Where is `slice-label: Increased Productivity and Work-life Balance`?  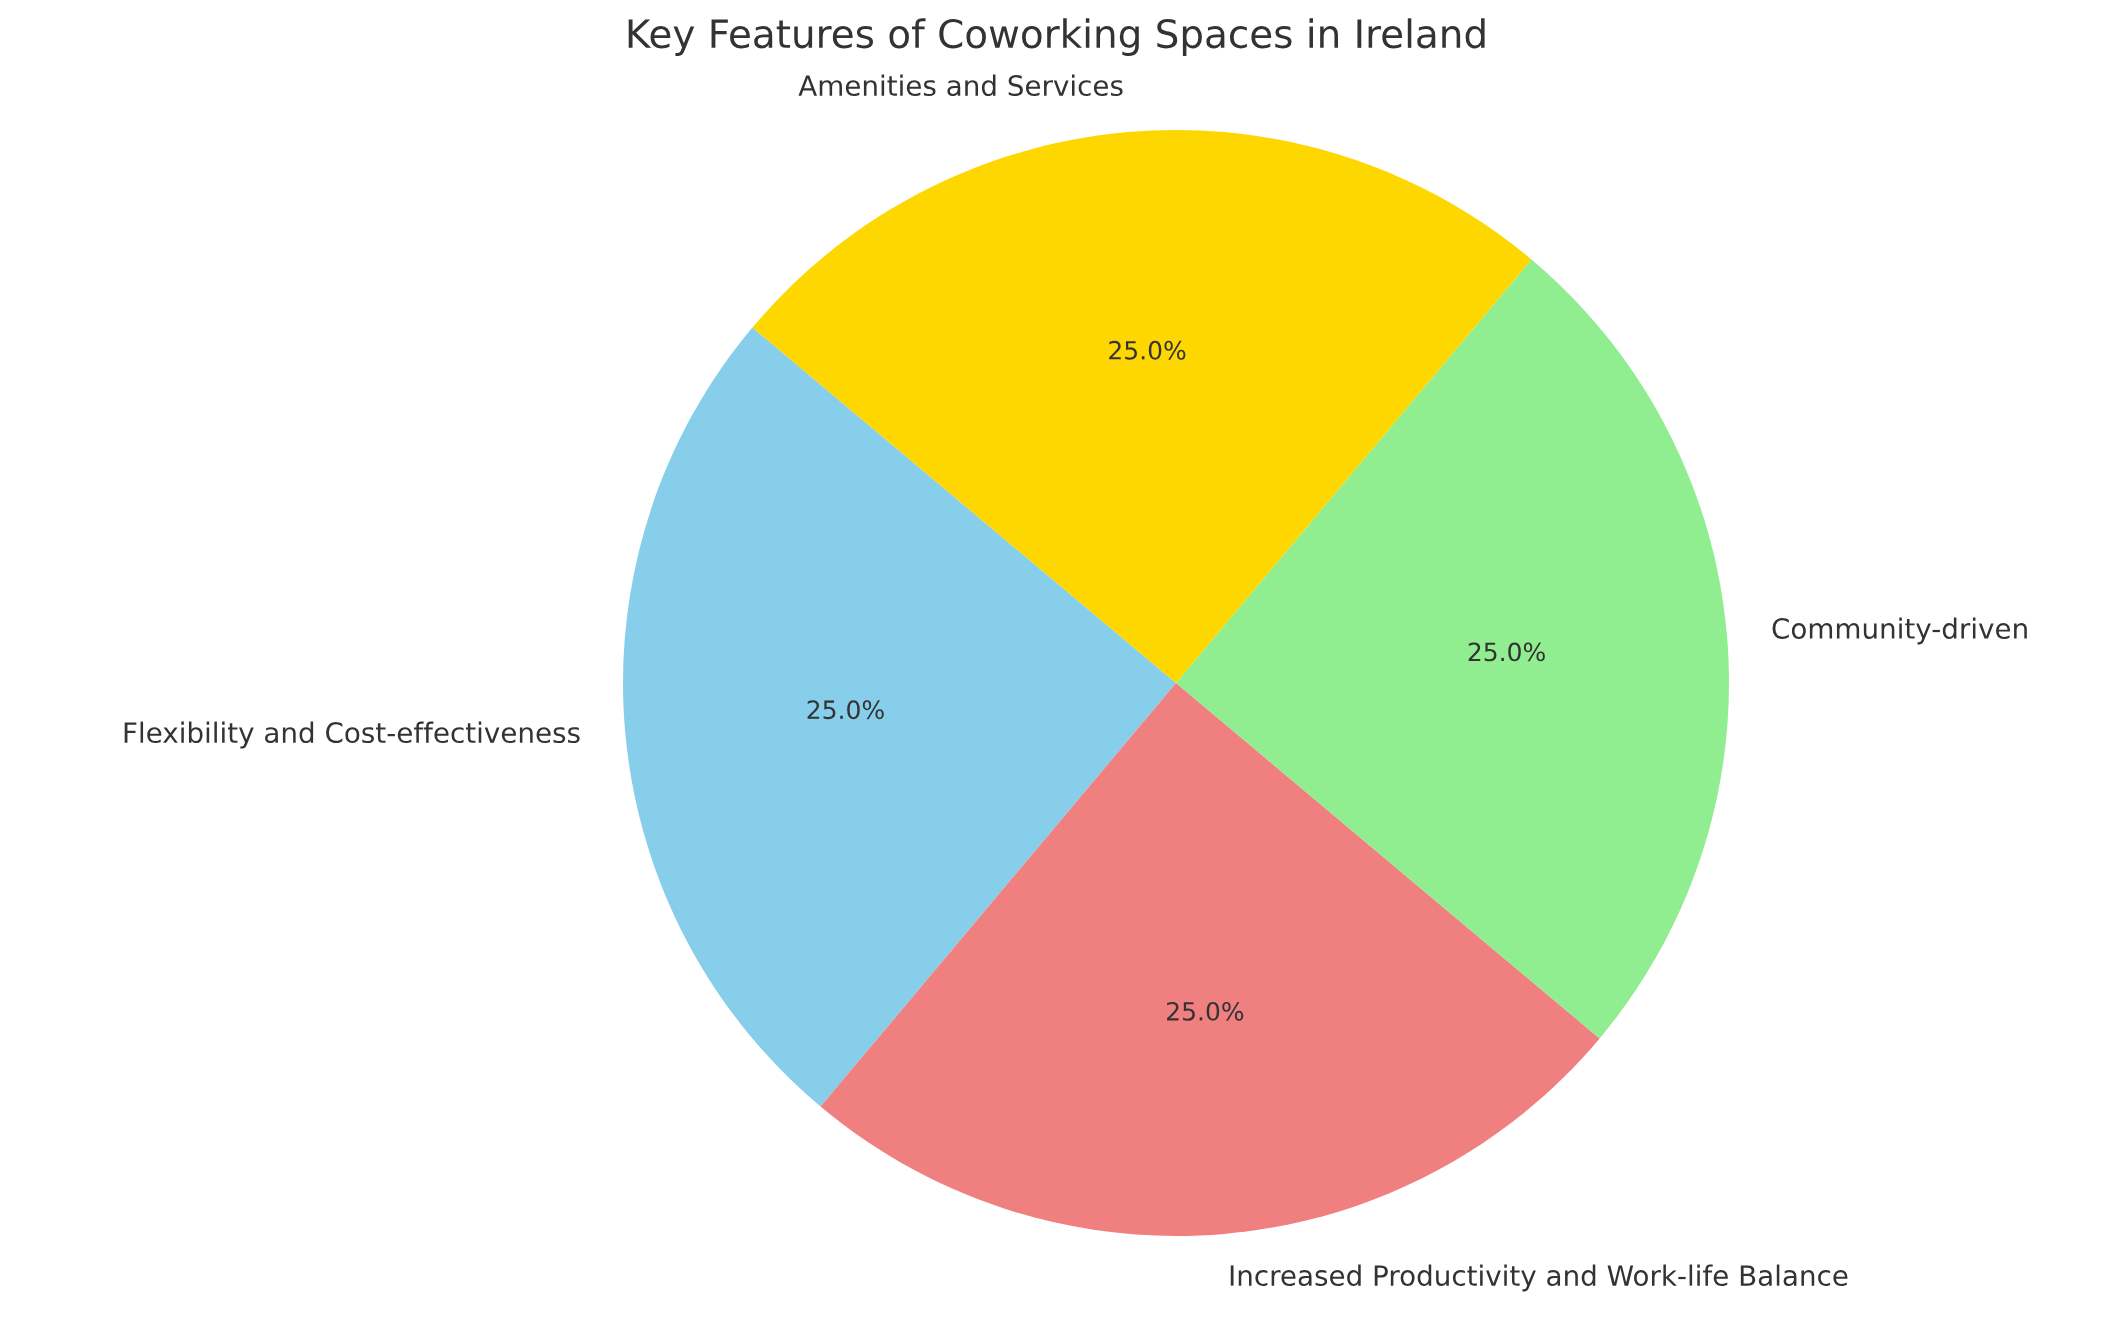
slice-label: Increased Productivity and Work-life Balance is located at coordinates (1539, 1278).